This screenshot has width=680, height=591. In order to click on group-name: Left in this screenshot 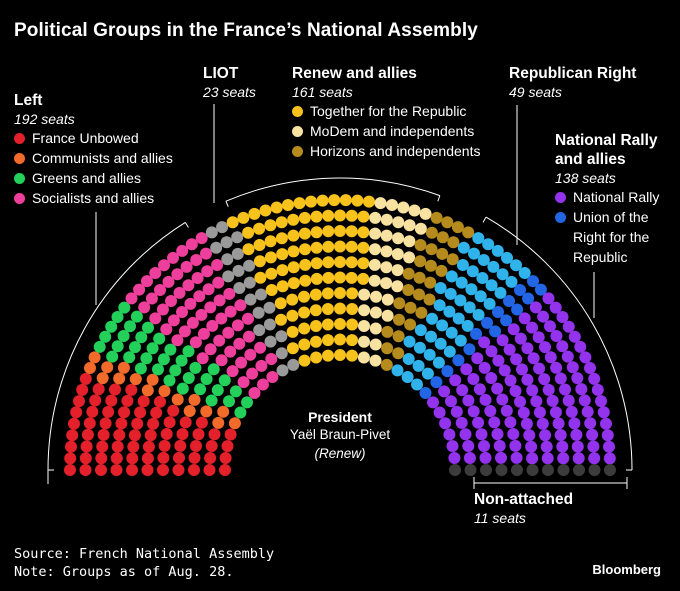, I will do `click(28, 100)`.